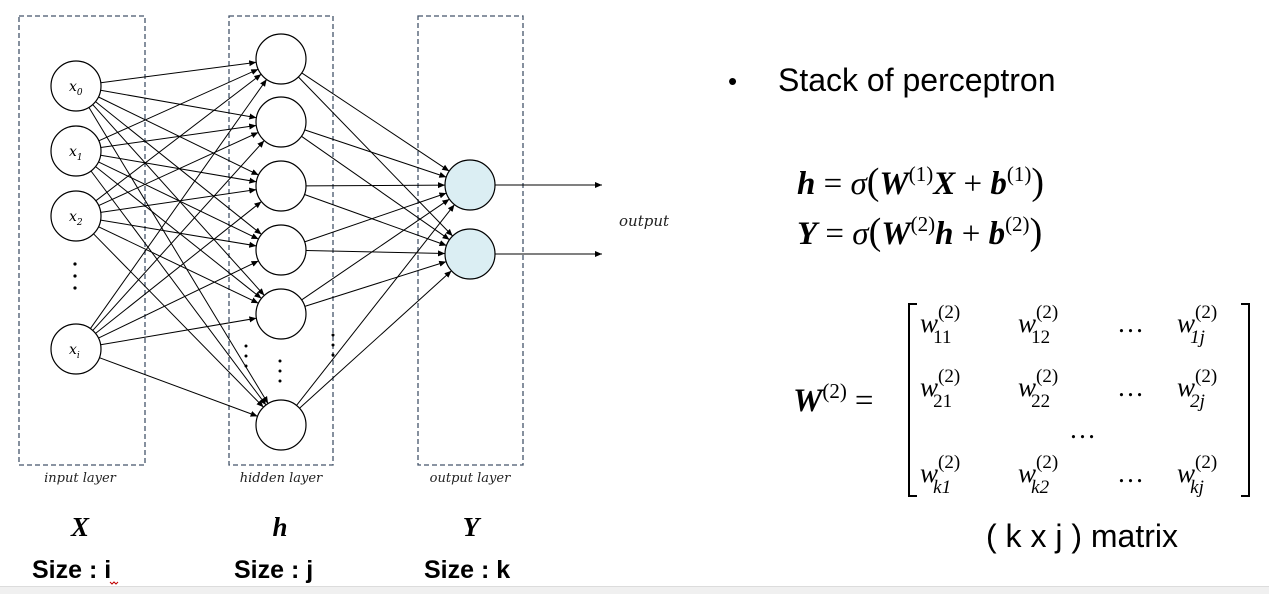 The width and height of the screenshot is (1269, 594). I want to click on svg-text: x2, so click(76, 218).